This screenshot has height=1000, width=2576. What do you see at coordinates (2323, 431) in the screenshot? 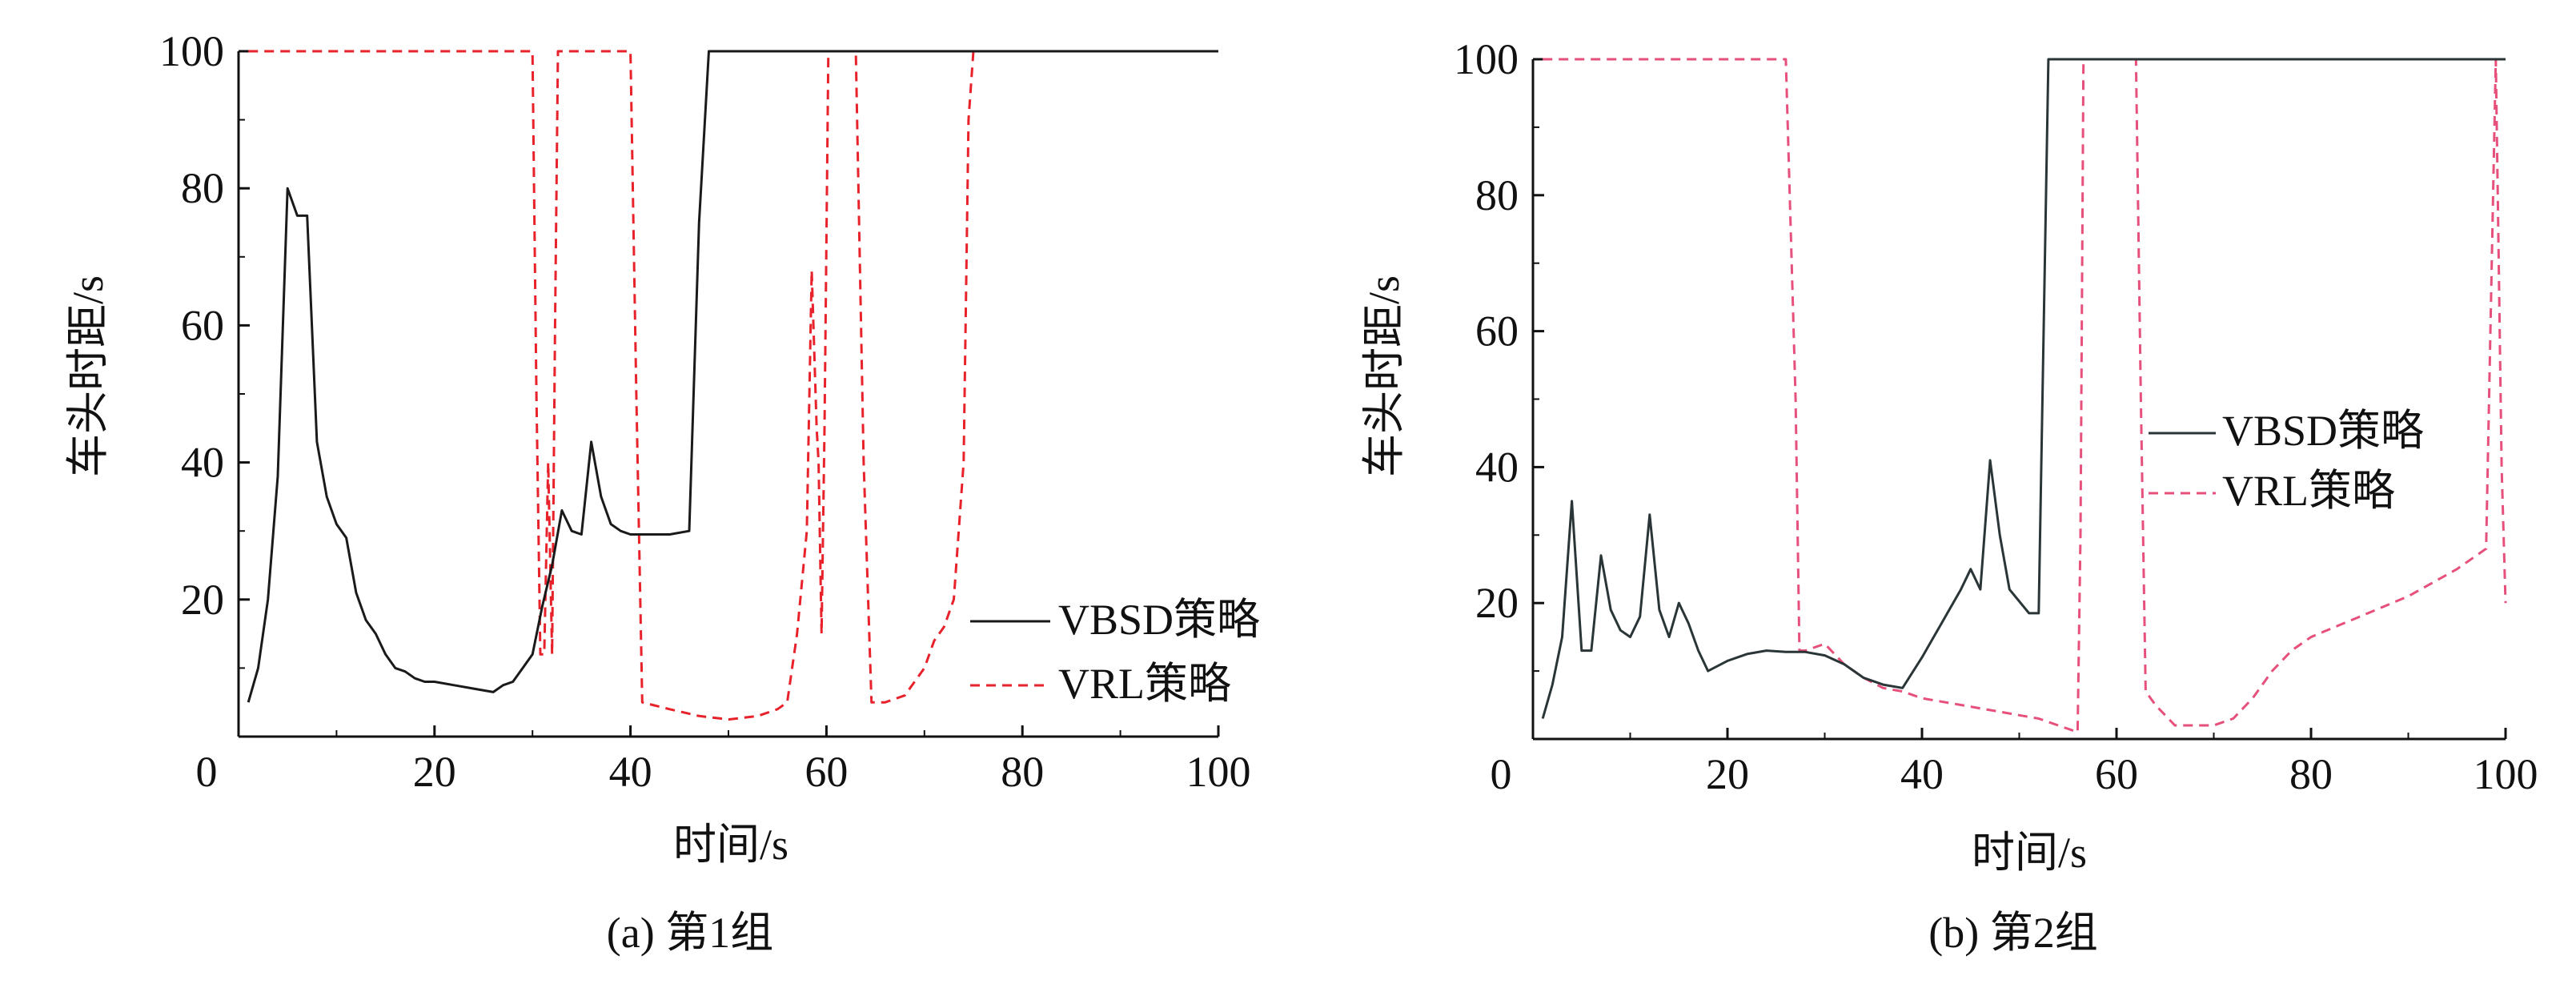
I see `legend-label-vbsd-b: VBSD策略` at bounding box center [2323, 431].